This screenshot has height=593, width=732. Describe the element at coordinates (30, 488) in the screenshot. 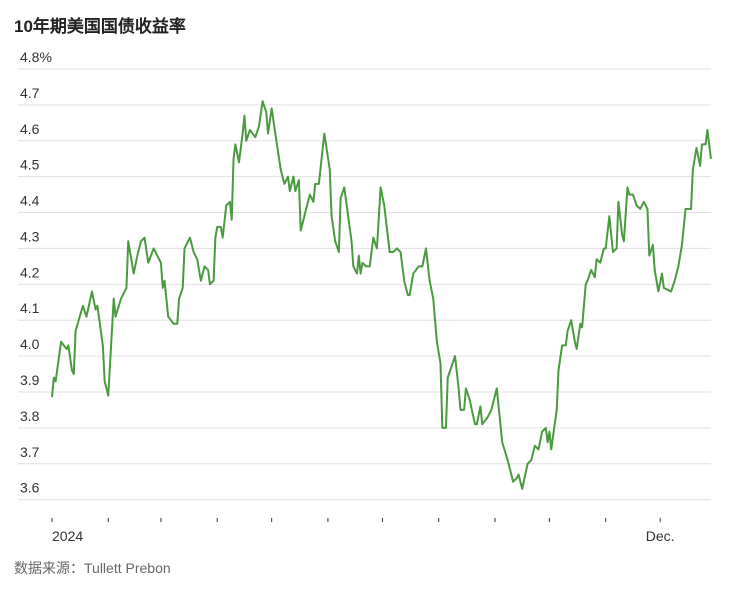

I see `y-tick-label: 3.6` at that location.